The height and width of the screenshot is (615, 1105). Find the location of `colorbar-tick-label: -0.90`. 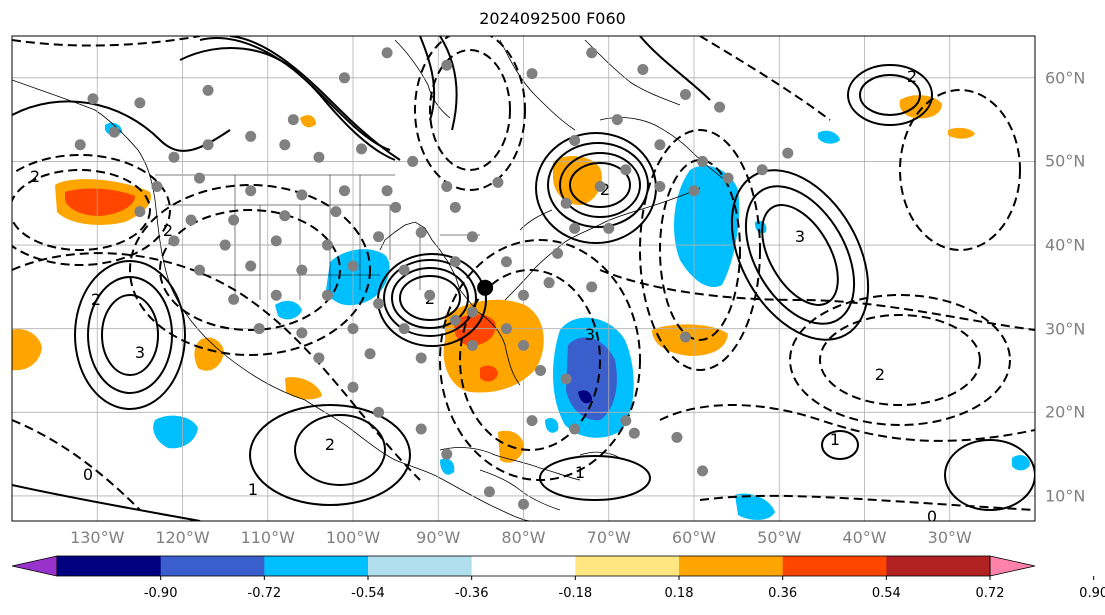

colorbar-tick-label: -0.90 is located at coordinates (160, 593).